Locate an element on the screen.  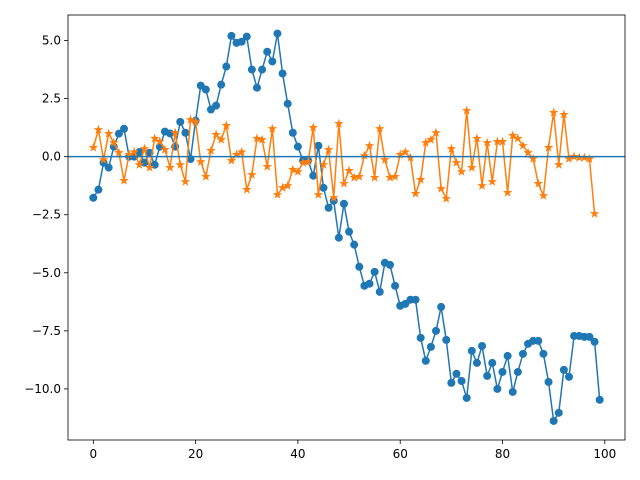
x-tick-label: 60 is located at coordinates (400, 454).